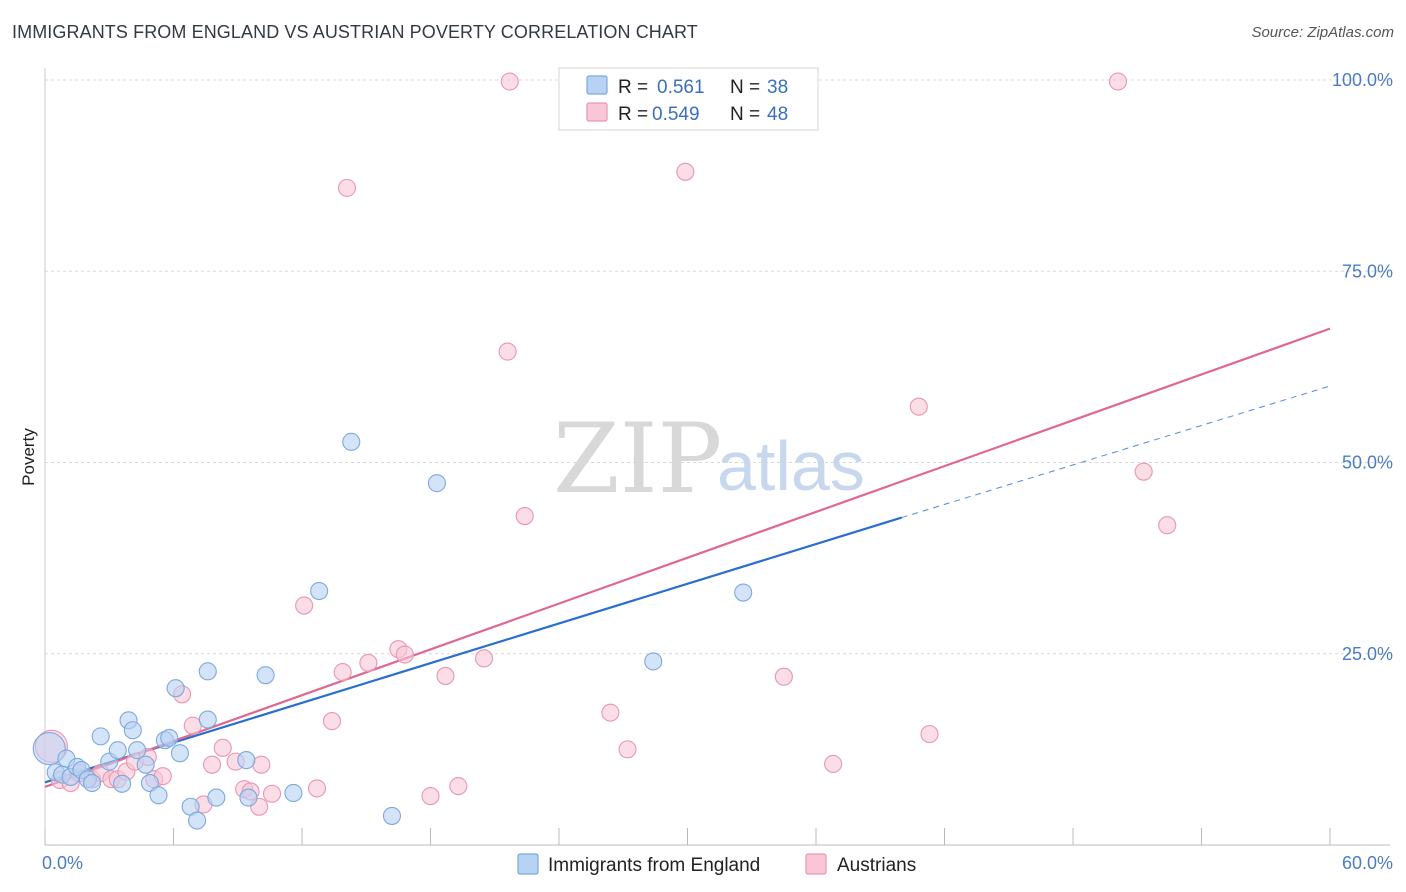  Describe the element at coordinates (1362, 80) in the screenshot. I see `y-tick-label: 100.0%` at that location.